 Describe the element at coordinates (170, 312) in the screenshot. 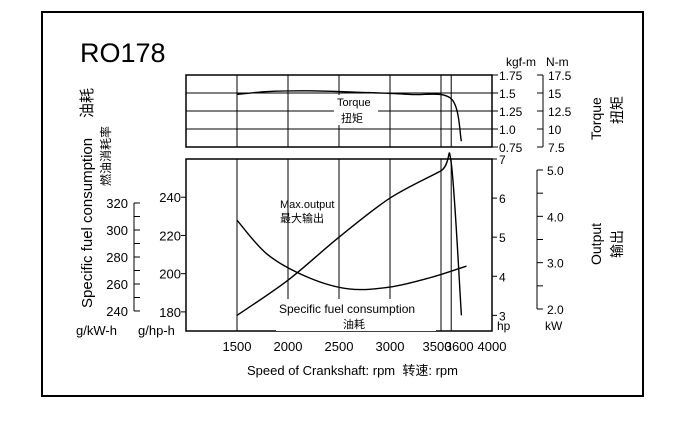

I see `ghph-tick-label: 180` at that location.